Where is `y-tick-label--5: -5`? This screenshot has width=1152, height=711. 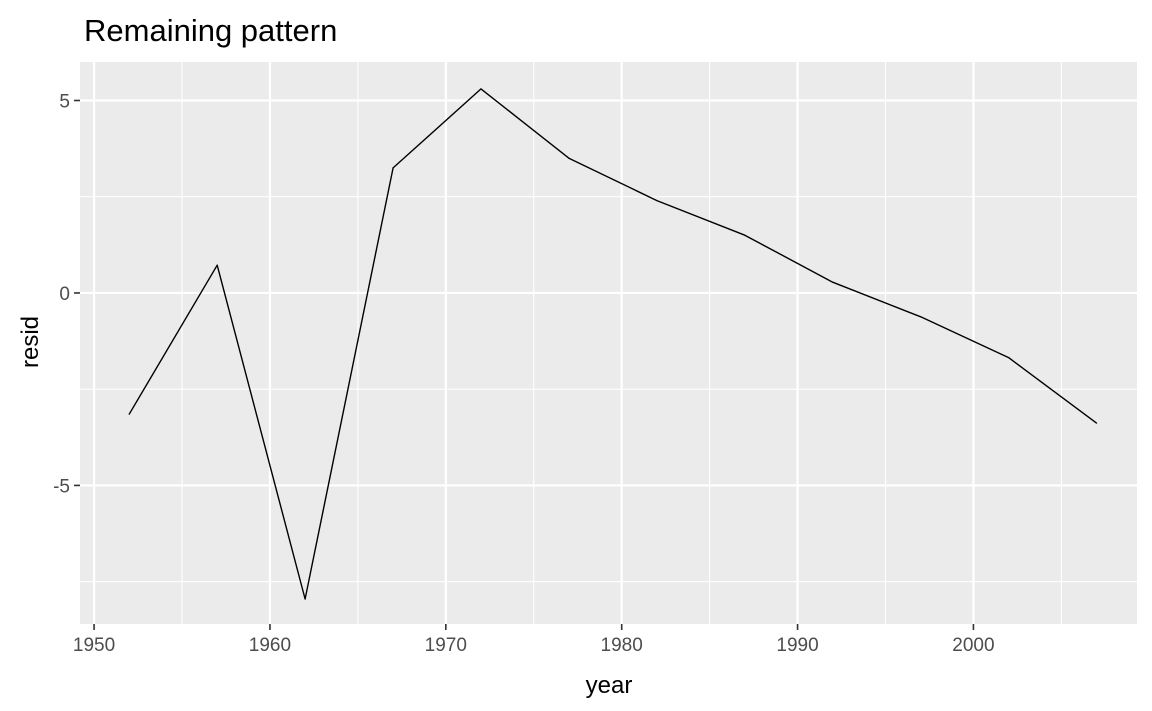
y-tick-label--5: -5 is located at coordinates (61, 486).